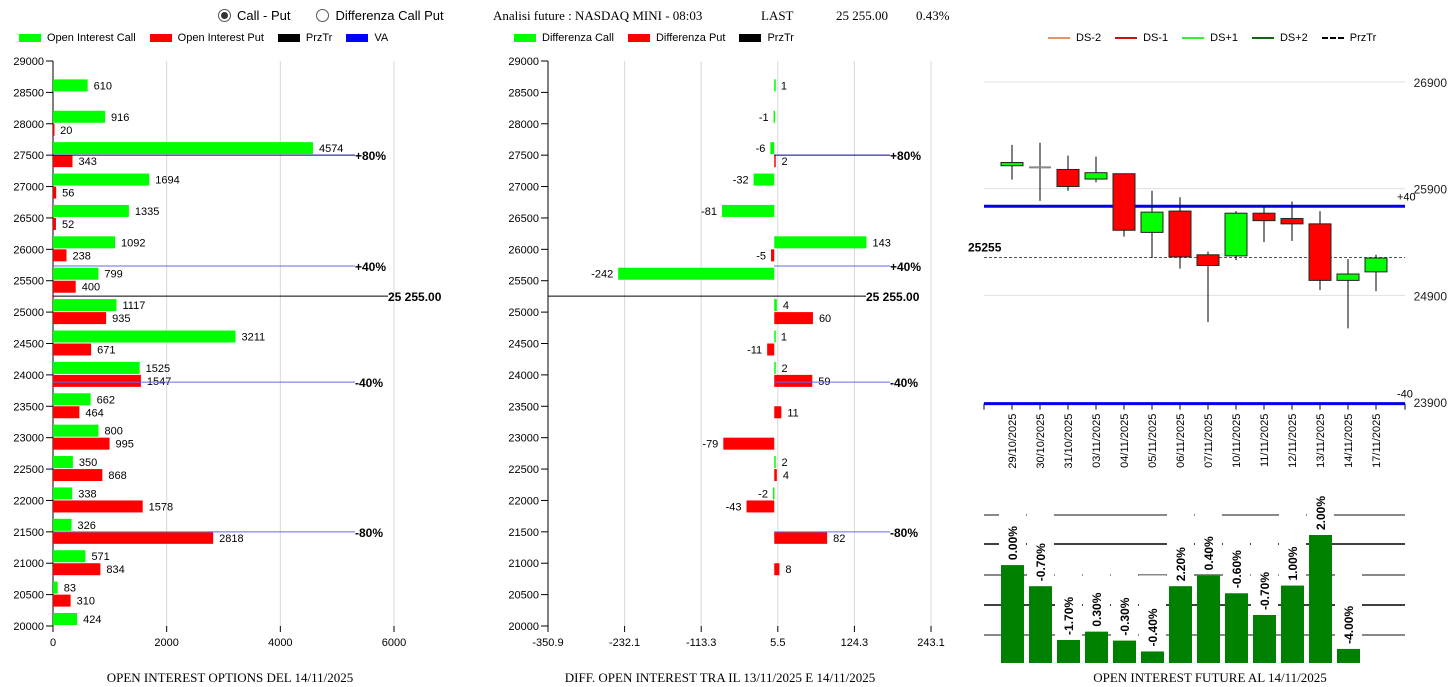 This screenshot has height=687, width=1449. I want to click on bar-value-label: 82, so click(839, 539).